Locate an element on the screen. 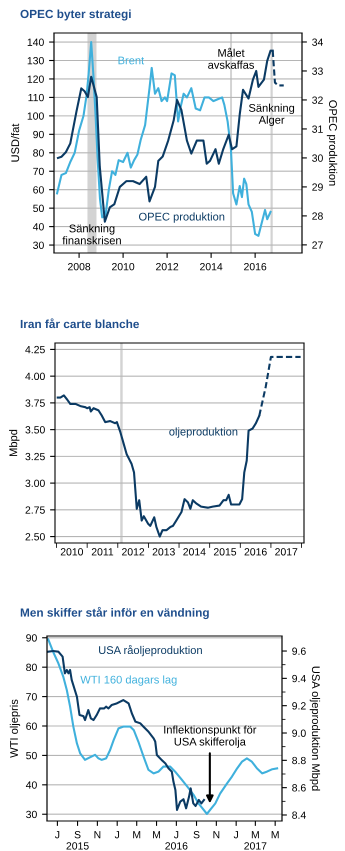  y2-tick-label: 27 is located at coordinates (317, 245).